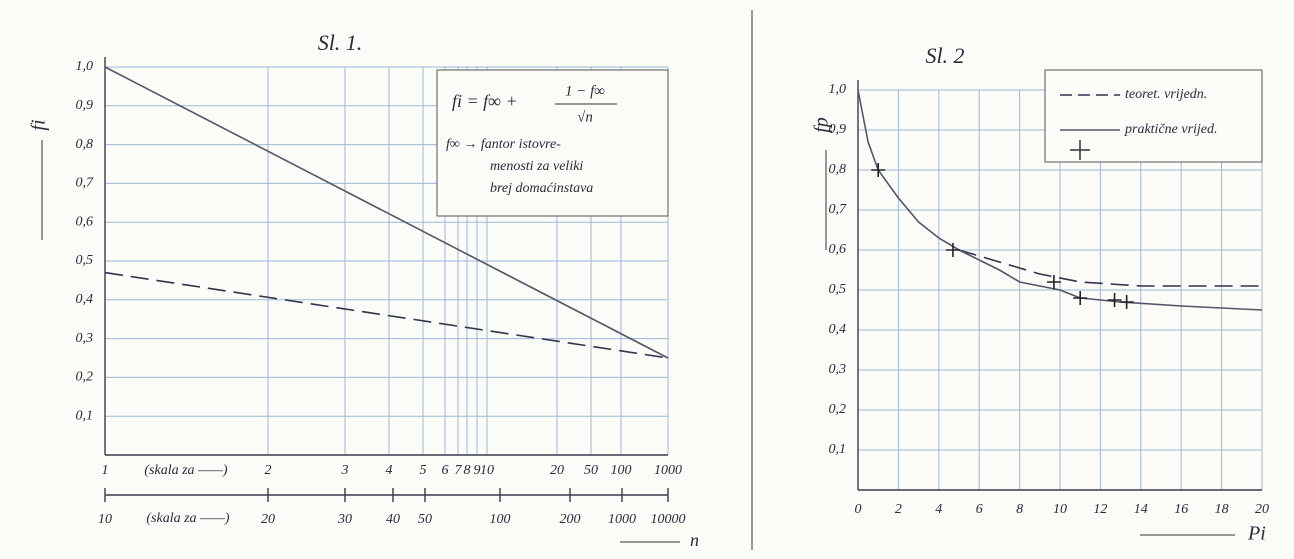 The image size is (1294, 559). I want to click on x2-tick-label: 40, so click(393, 519).